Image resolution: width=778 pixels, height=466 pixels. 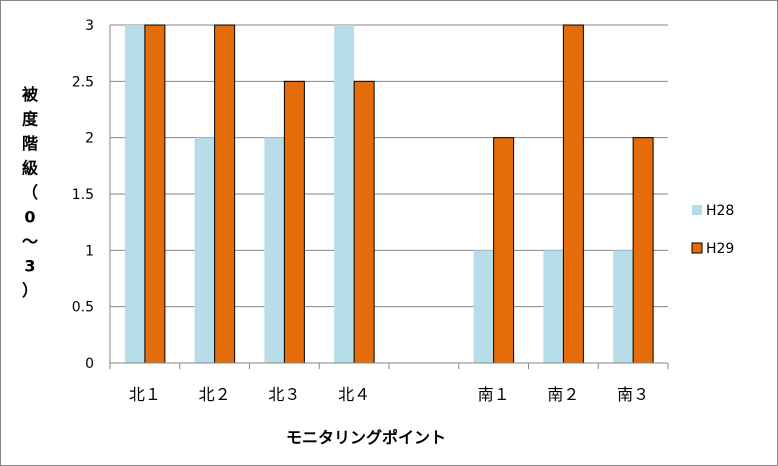 What do you see at coordinates (30, 168) in the screenshot?
I see `y-axis-title-char: 級` at bounding box center [30, 168].